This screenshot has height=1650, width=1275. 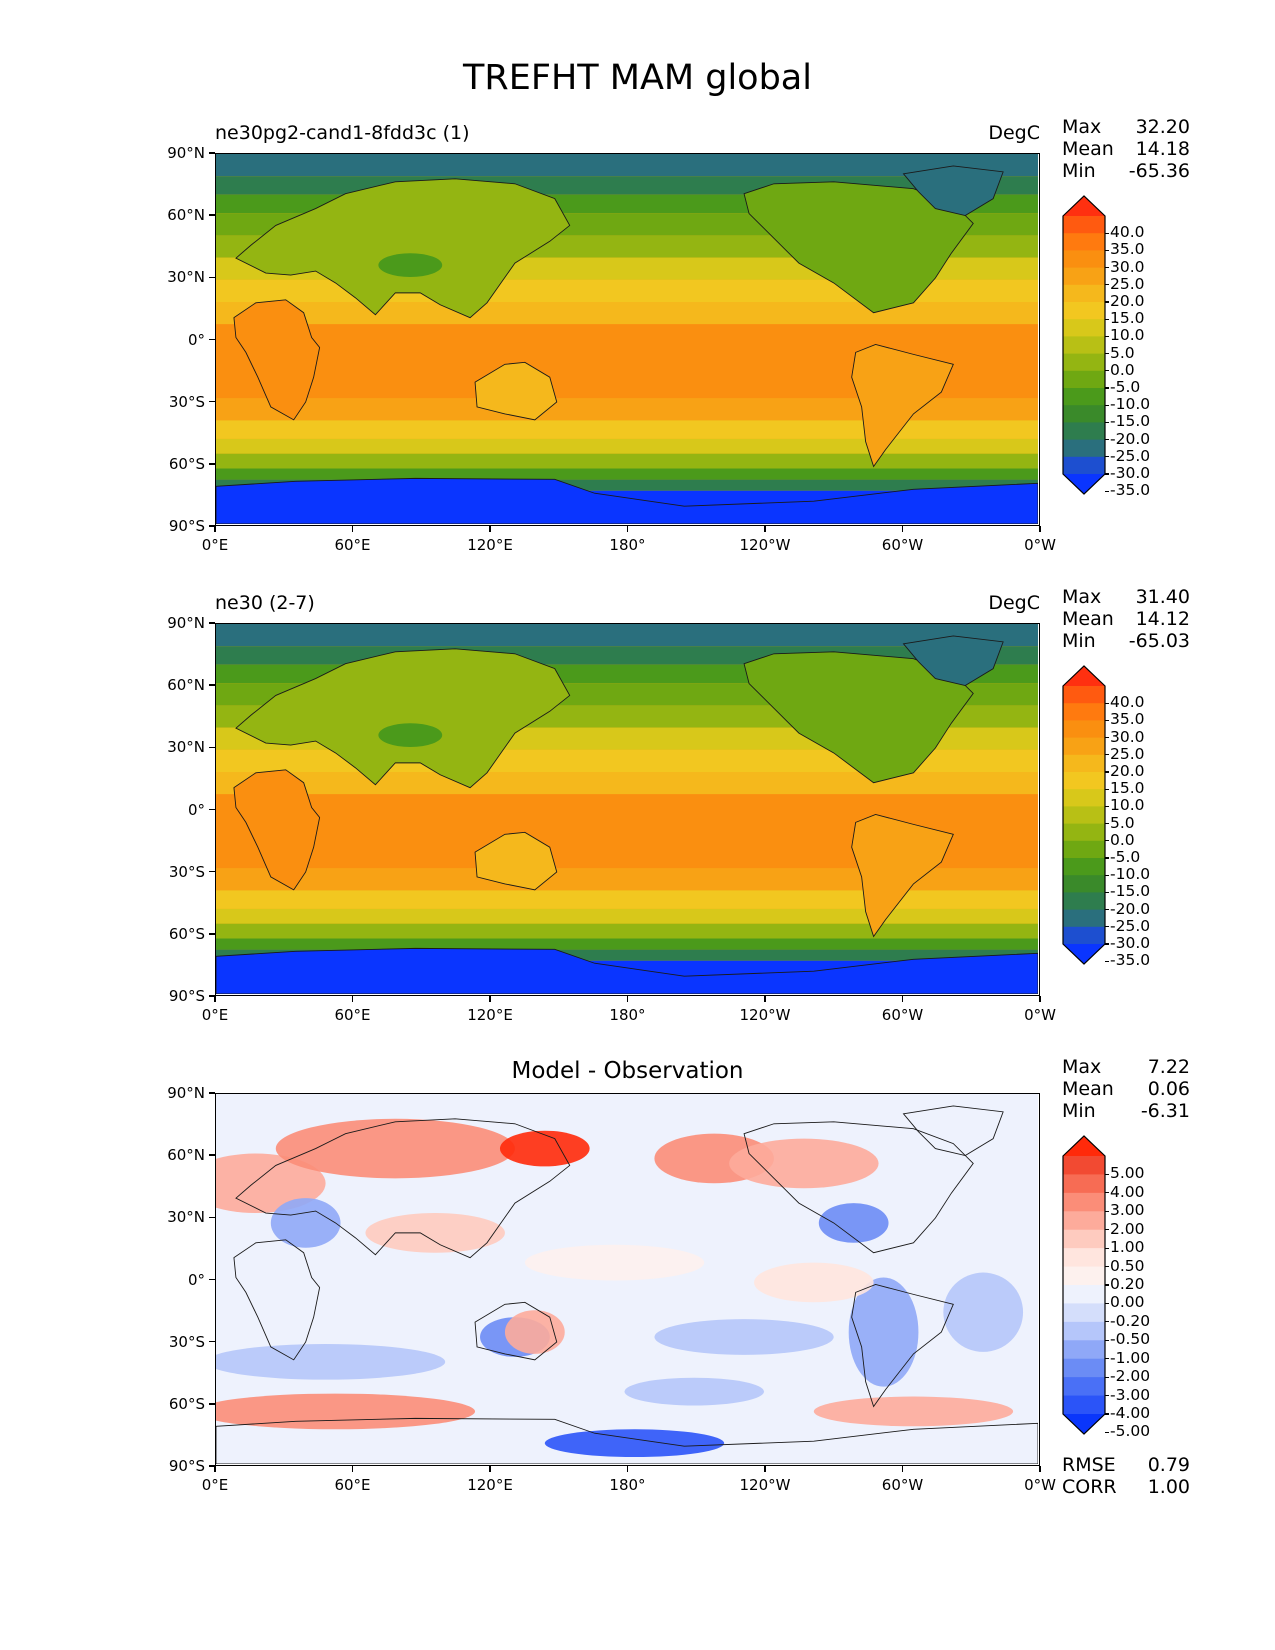 What do you see at coordinates (1127, 771) in the screenshot?
I see `colorbar-tick-label: 20.0` at bounding box center [1127, 771].